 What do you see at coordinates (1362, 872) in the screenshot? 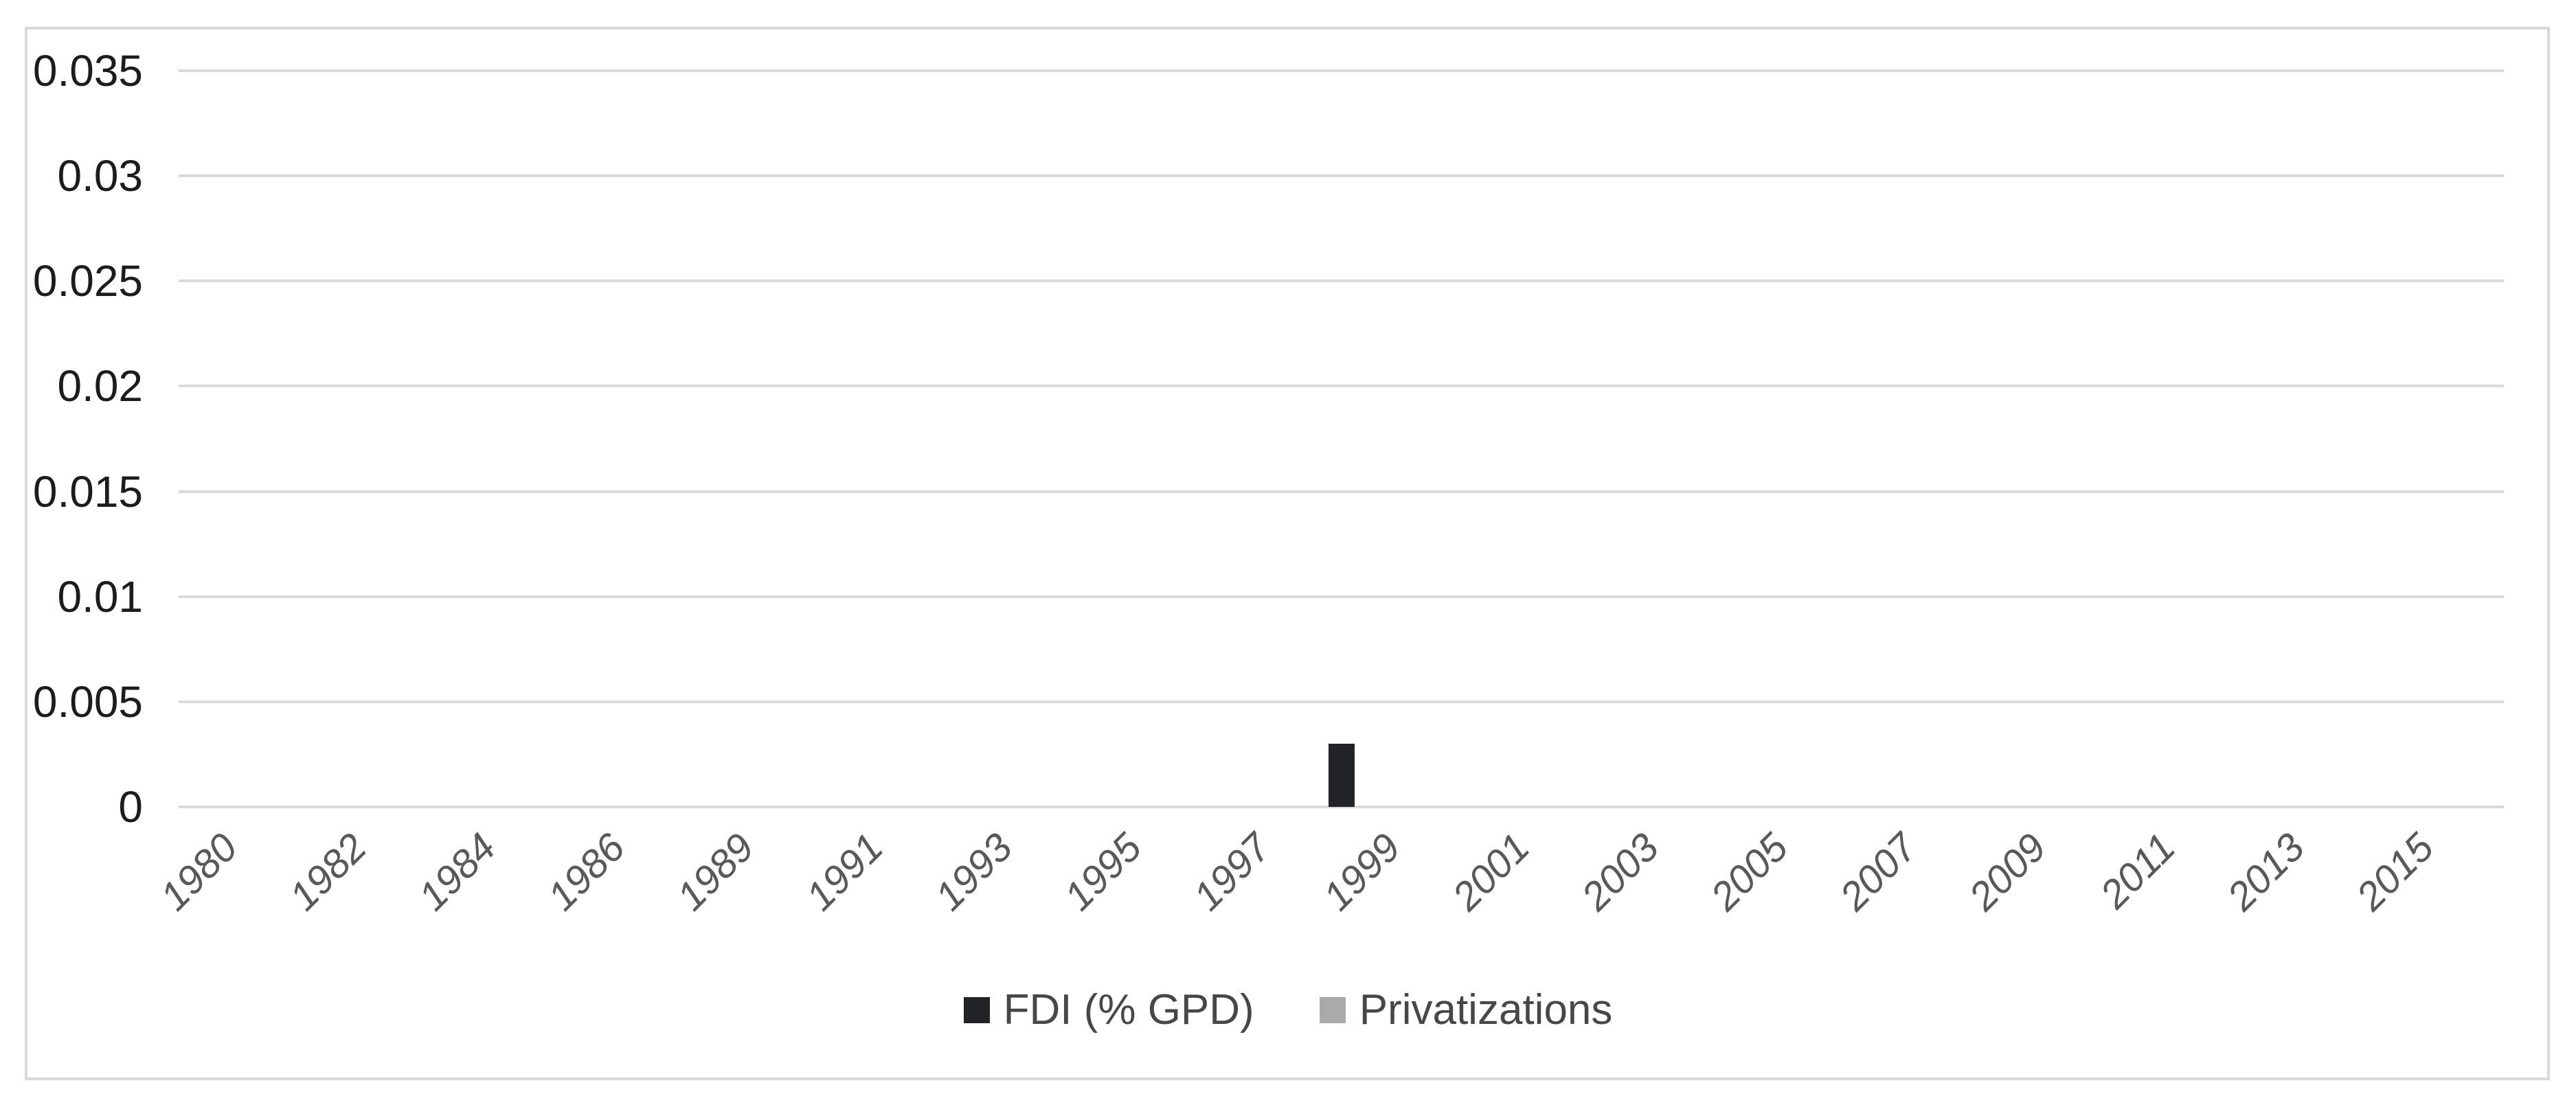
I see `x-axis-tick-label-1999: 1999` at bounding box center [1362, 872].